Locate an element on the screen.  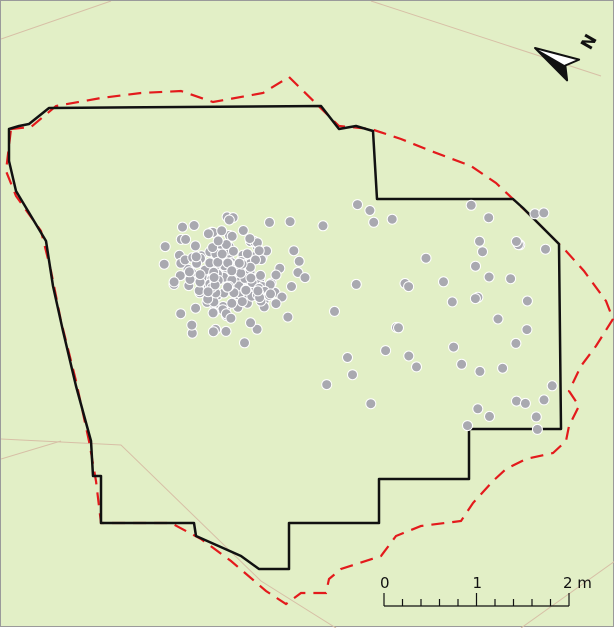
scale-bar-label: 2 m is located at coordinates (577, 583).